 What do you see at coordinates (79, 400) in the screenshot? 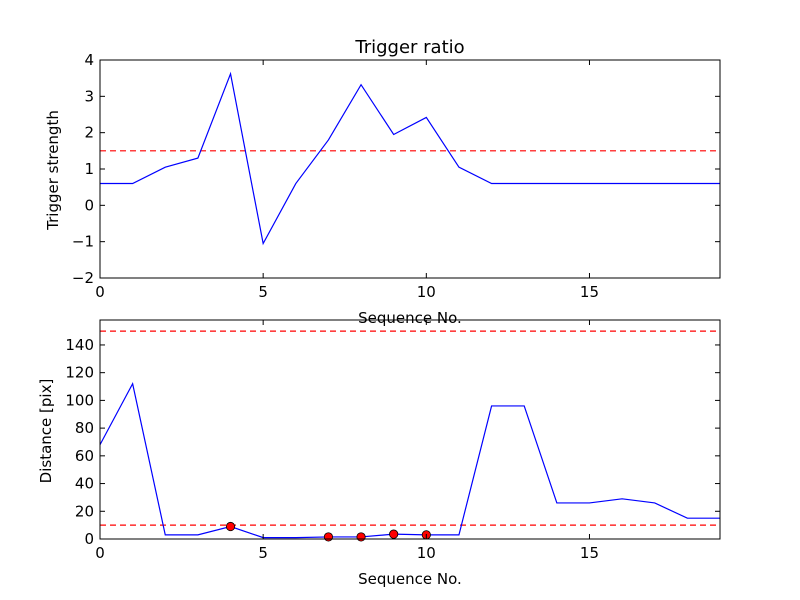
I see `y-tick-label: 100` at bounding box center [79, 400].